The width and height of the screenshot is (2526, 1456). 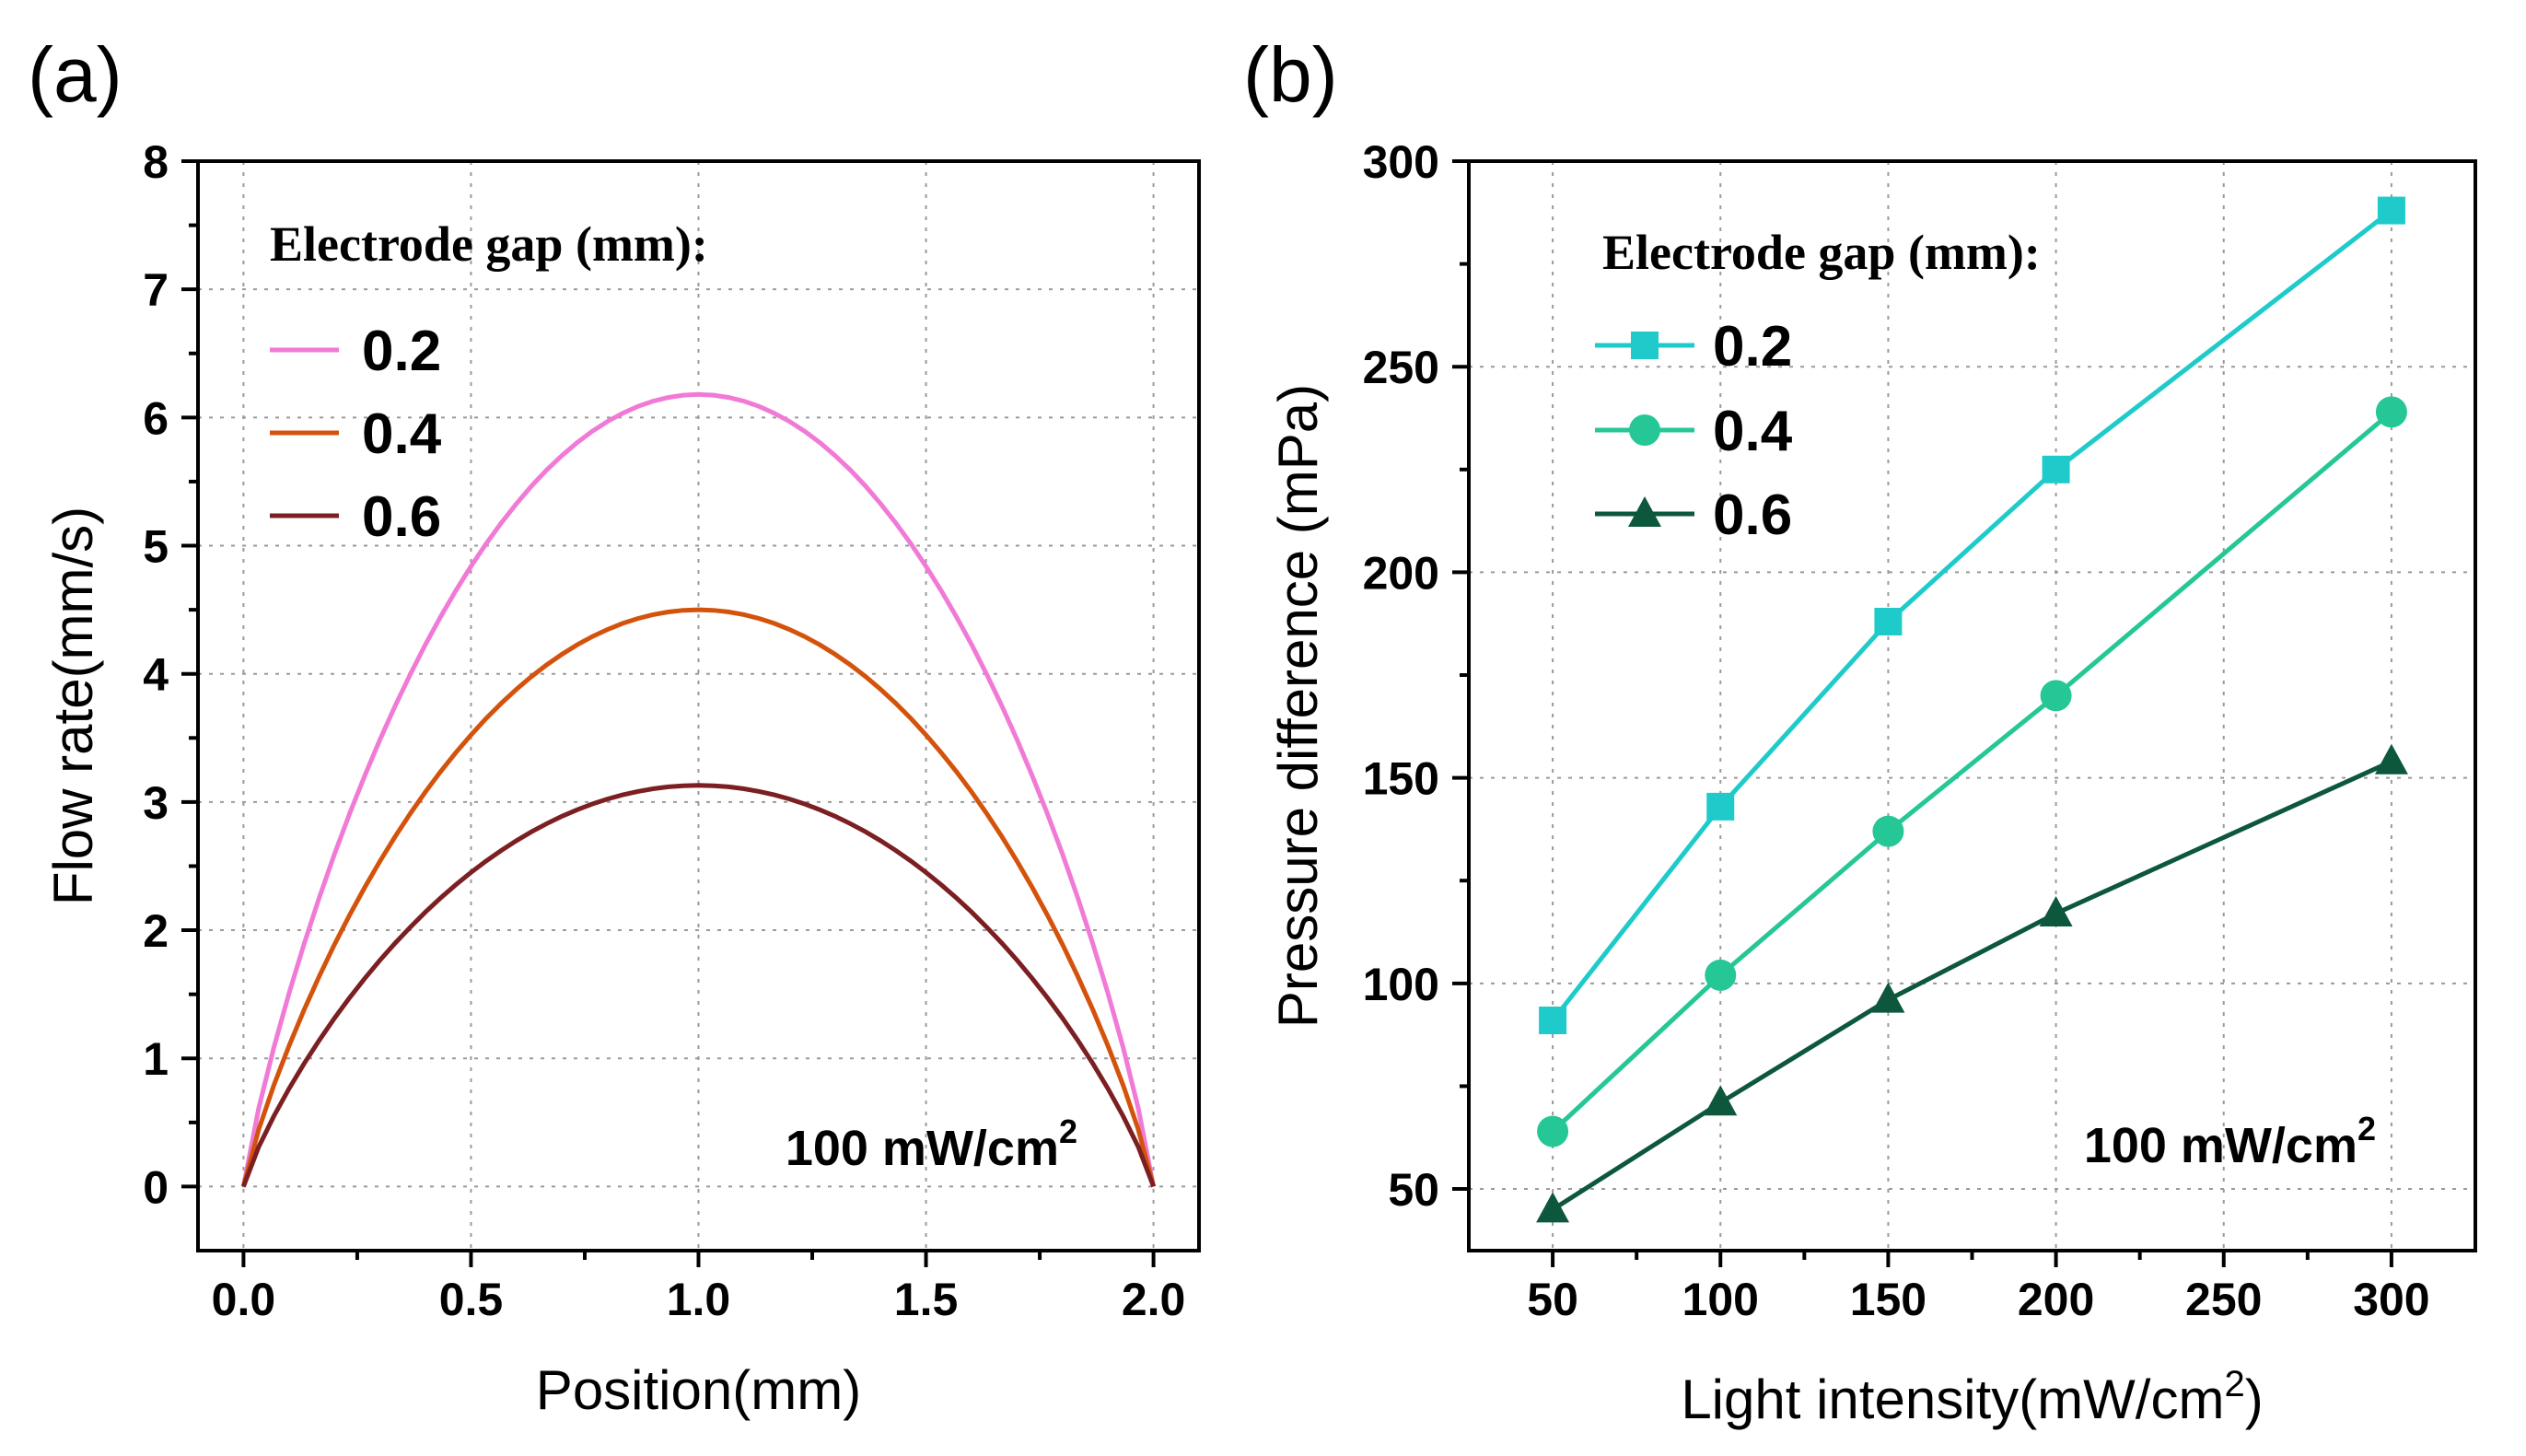 What do you see at coordinates (244, 1299) in the screenshot?
I see `x-tick-label: 0.0` at bounding box center [244, 1299].